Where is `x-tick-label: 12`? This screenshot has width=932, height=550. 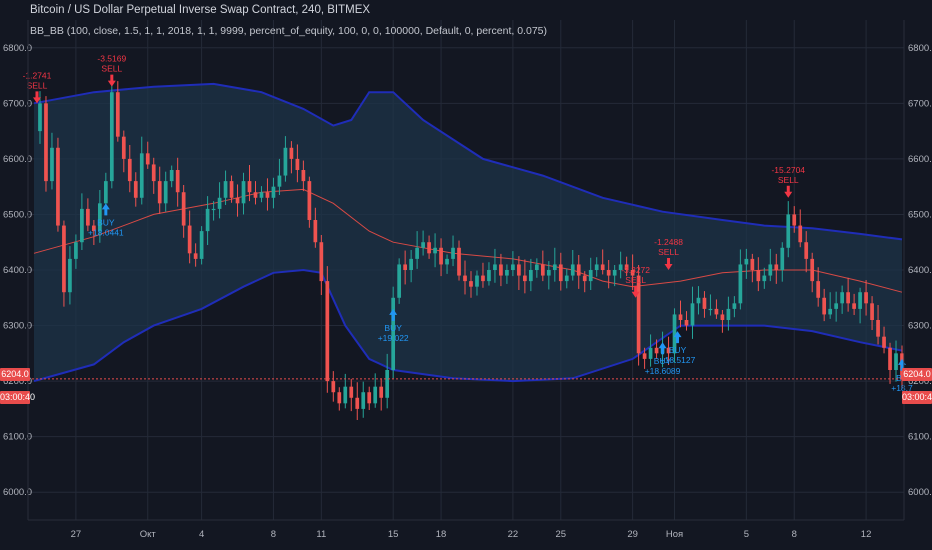
x-tick-label: 12 is located at coordinates (866, 534).